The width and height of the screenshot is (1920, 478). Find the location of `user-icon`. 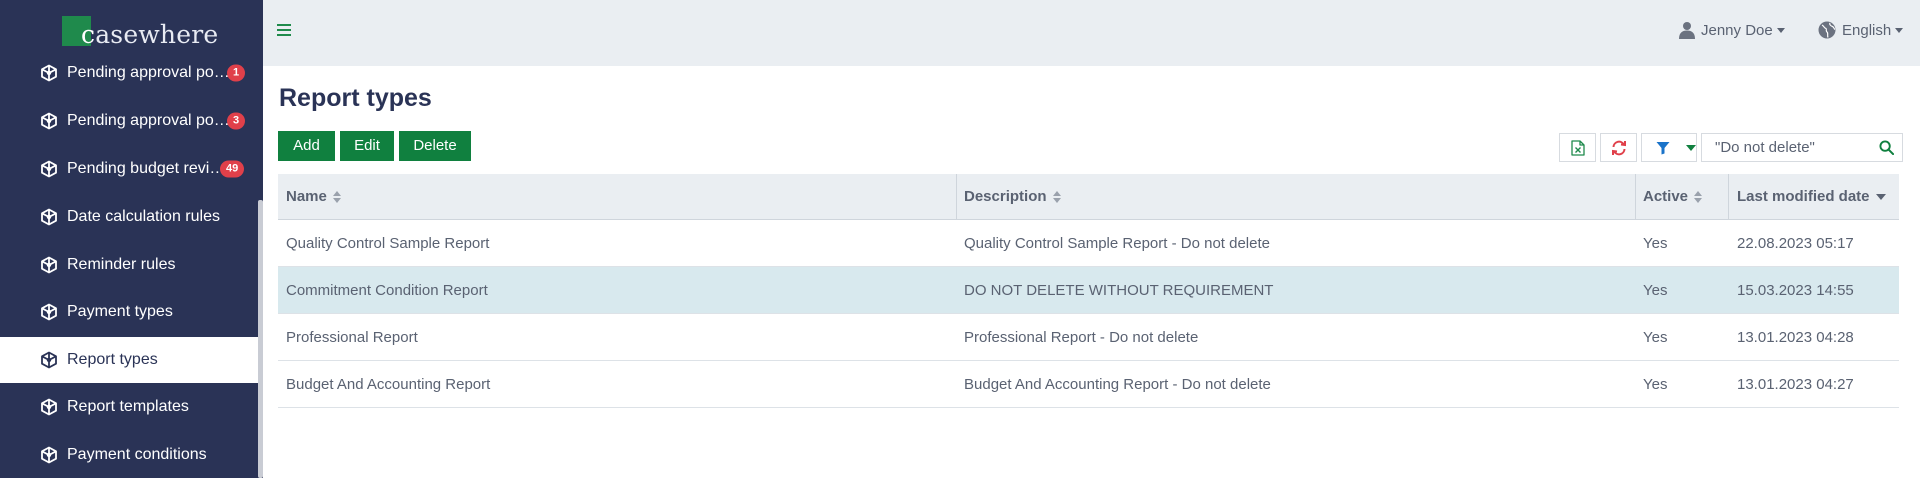

user-icon is located at coordinates (1687, 30).